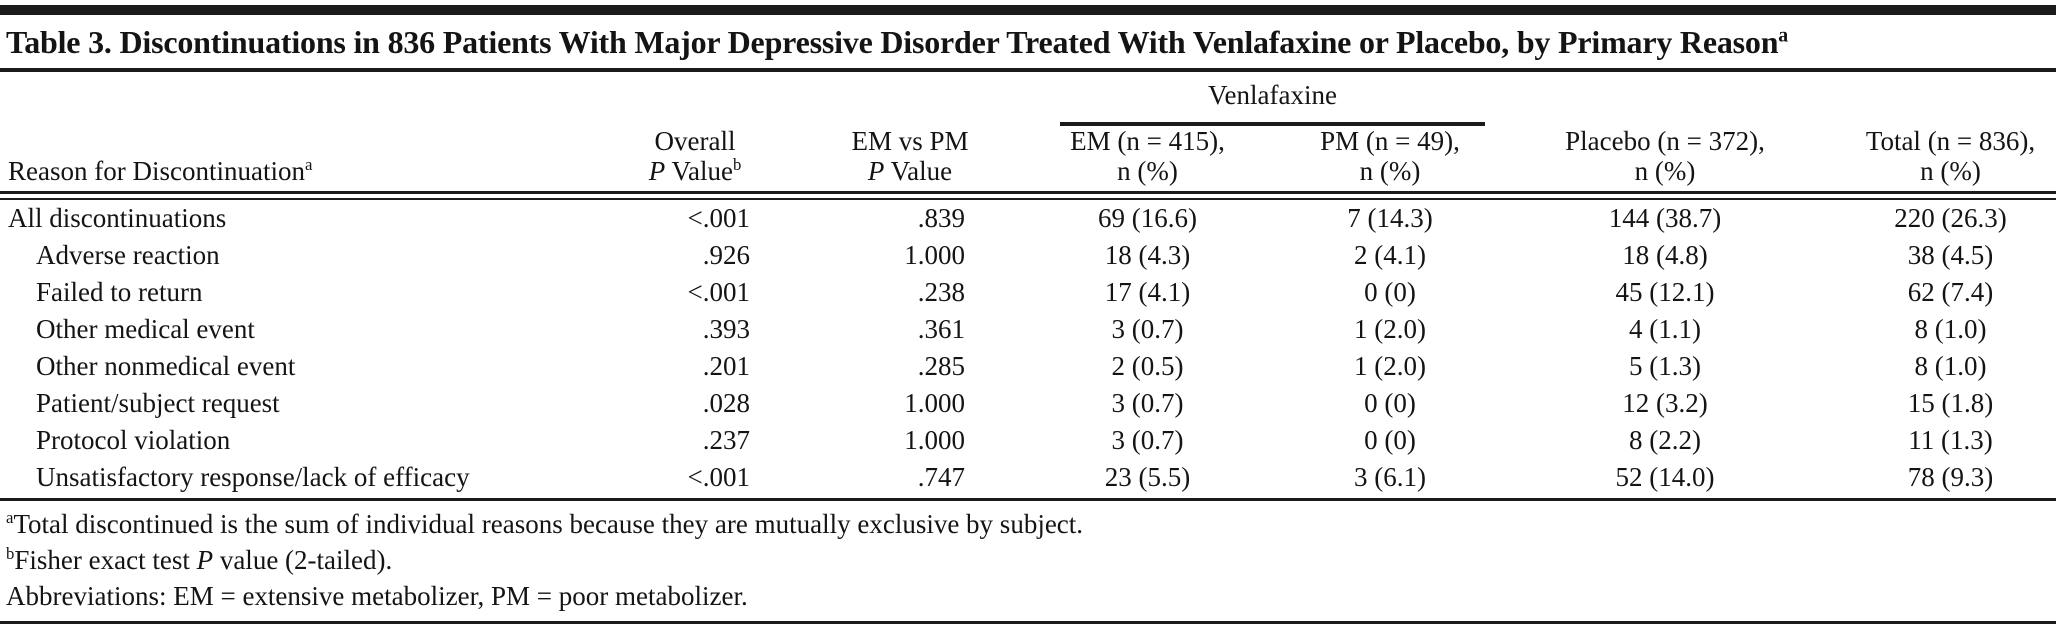  Describe the element at coordinates (1950, 403) in the screenshot. I see `row-total-n: 15 (1.8)` at that location.